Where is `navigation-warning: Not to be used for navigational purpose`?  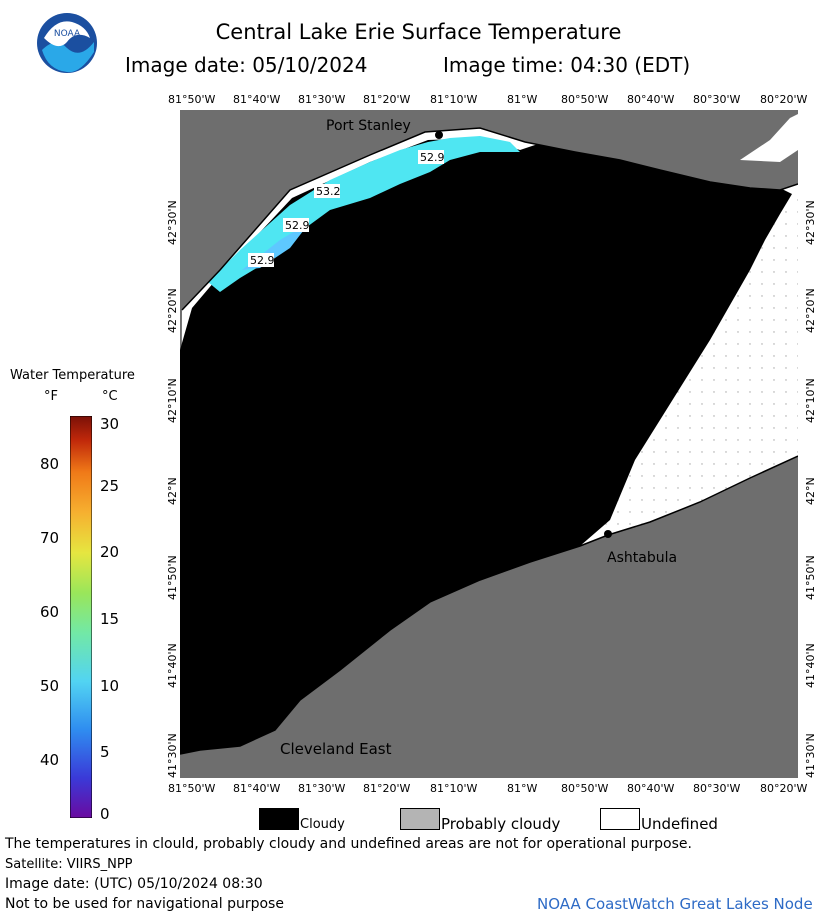
navigation-warning: Not to be used for navigational purpose is located at coordinates (144, 904).